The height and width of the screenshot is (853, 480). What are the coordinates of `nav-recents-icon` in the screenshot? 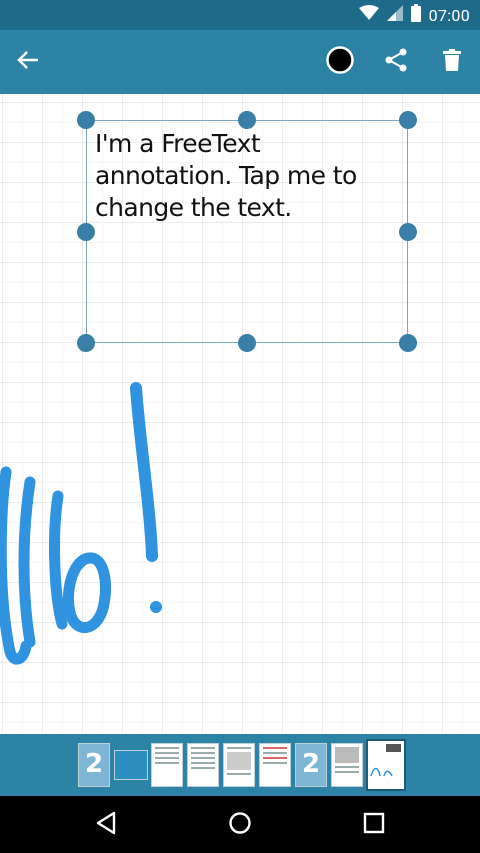 It's located at (374, 825).